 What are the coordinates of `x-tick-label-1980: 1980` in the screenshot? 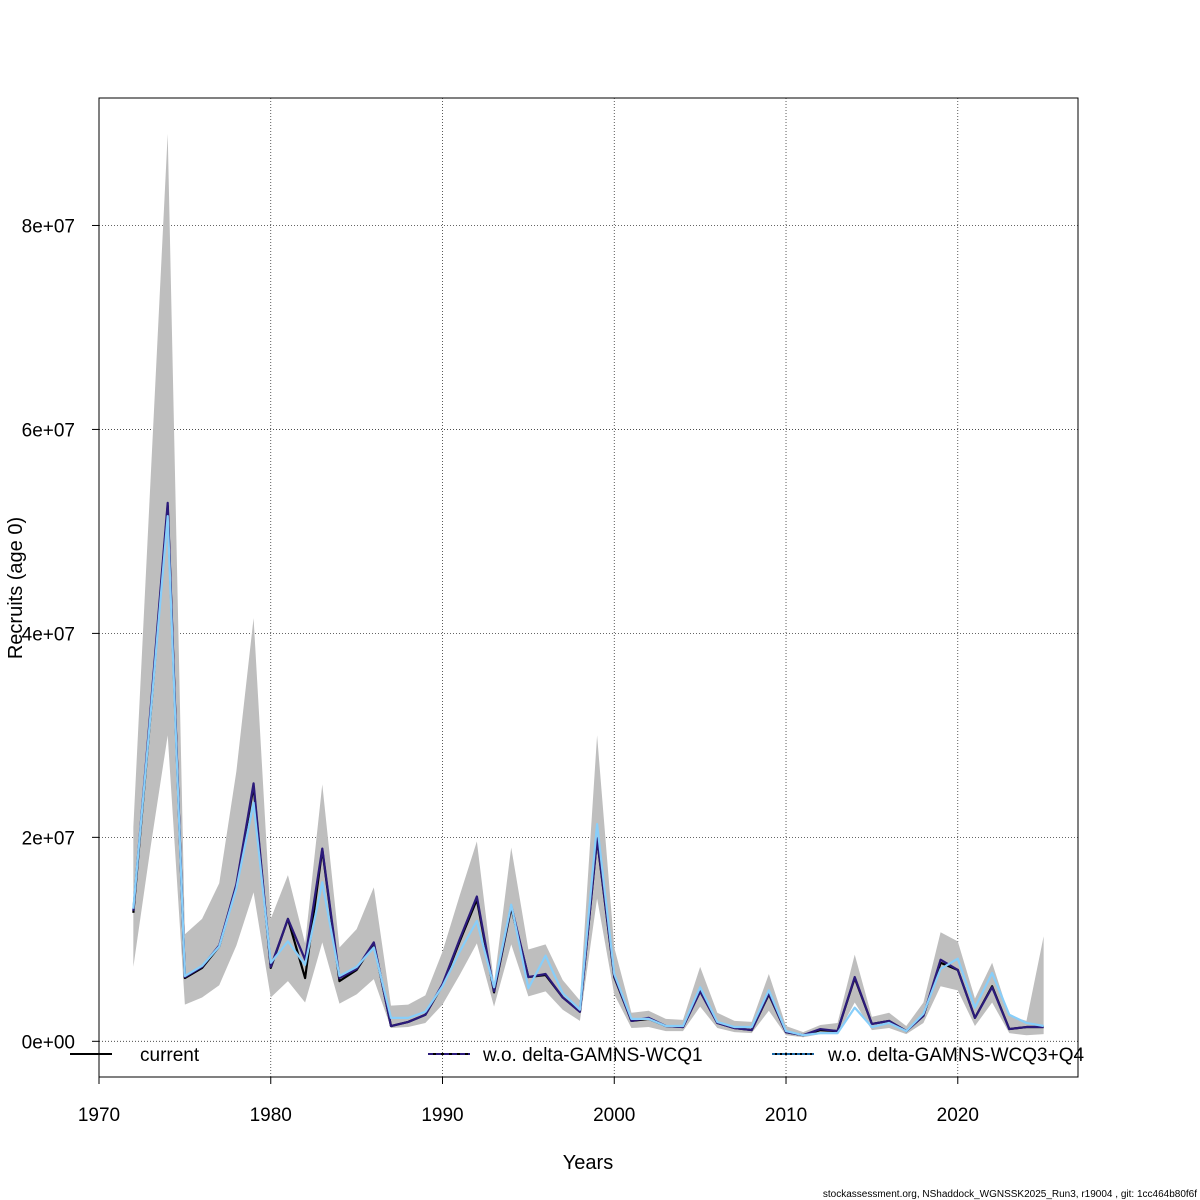 It's located at (271, 1115).